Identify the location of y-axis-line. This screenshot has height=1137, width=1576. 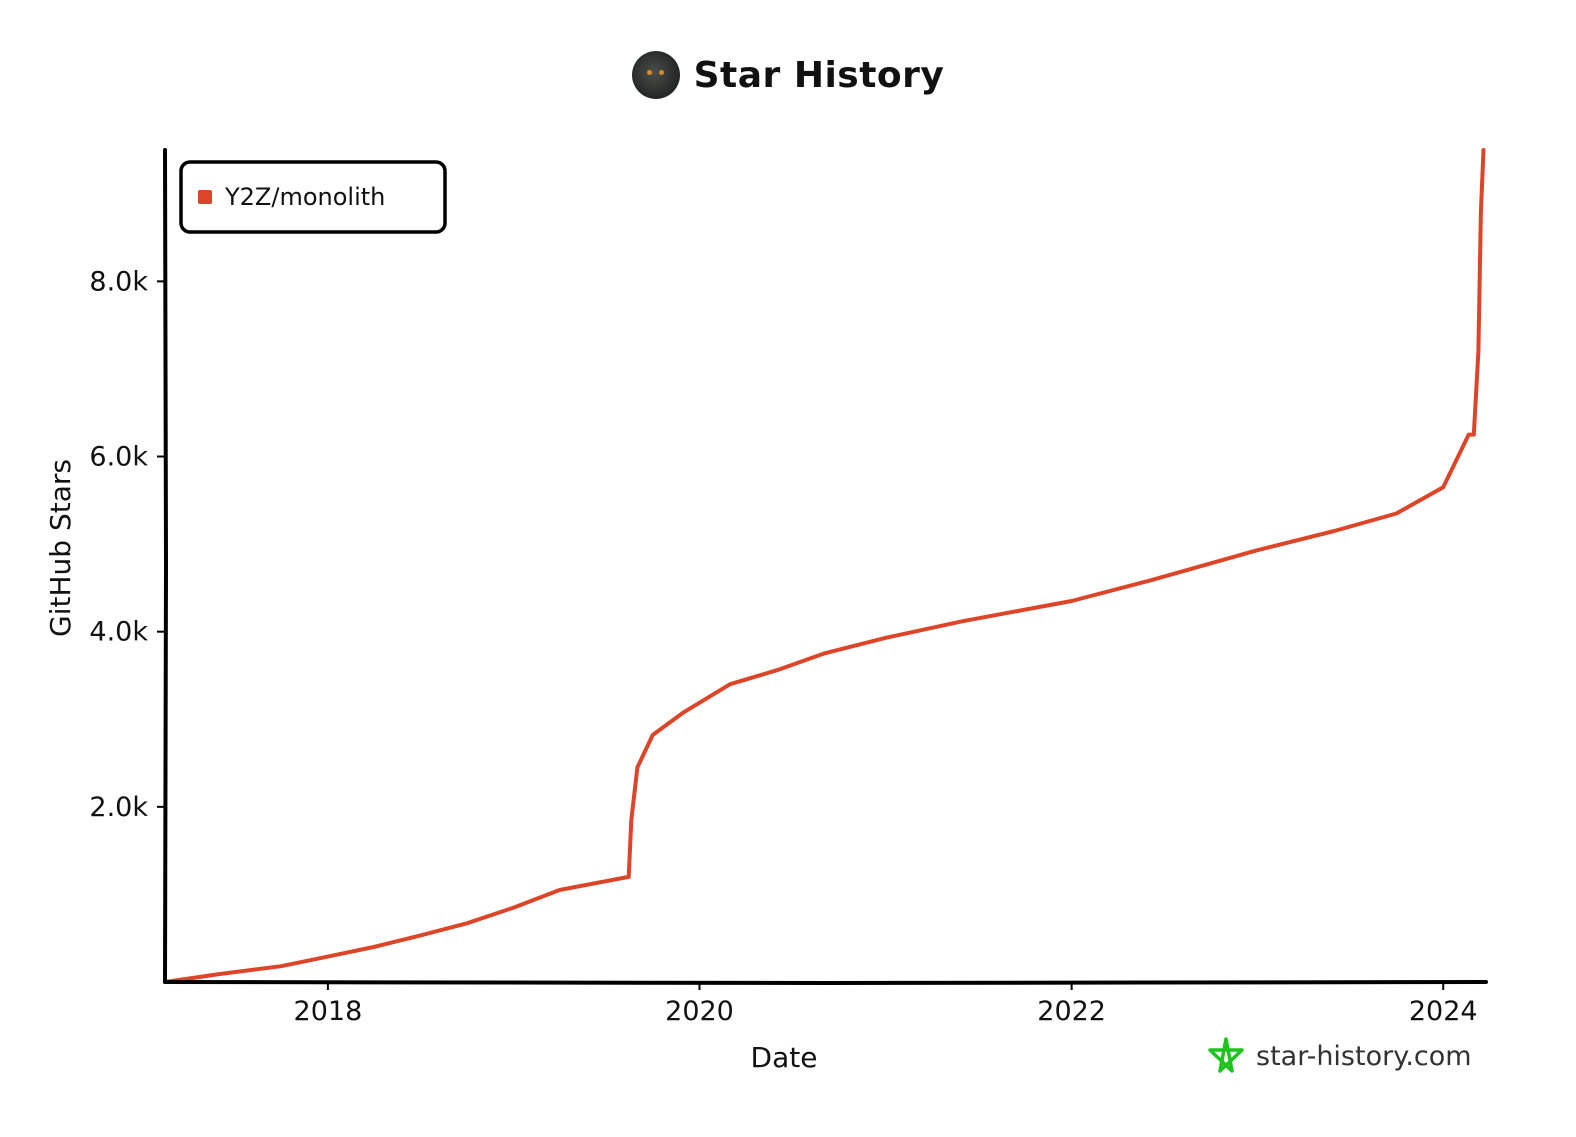
(166, 566).